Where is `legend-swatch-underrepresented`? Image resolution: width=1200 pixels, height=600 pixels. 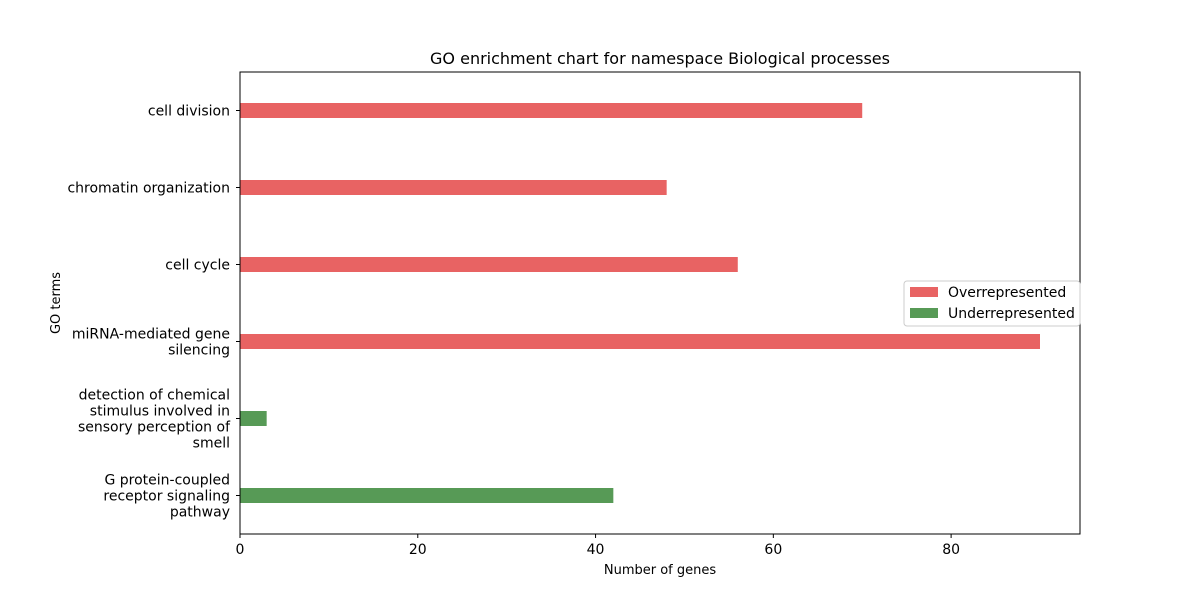 legend-swatch-underrepresented is located at coordinates (924, 313).